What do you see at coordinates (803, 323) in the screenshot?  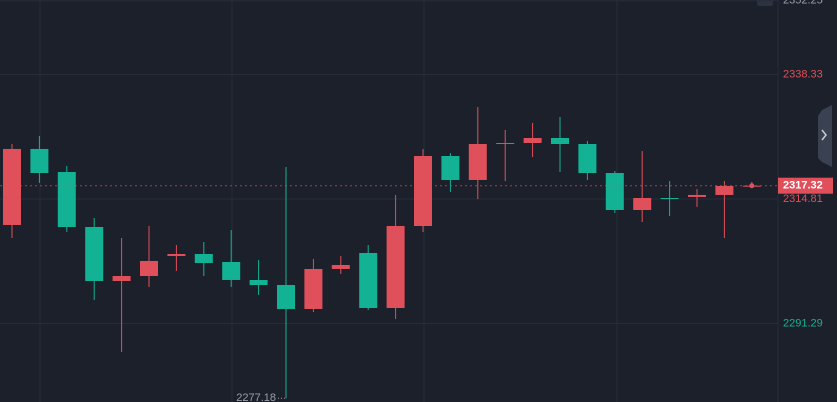 I see `y-tick-label: 2291.29` at bounding box center [803, 323].